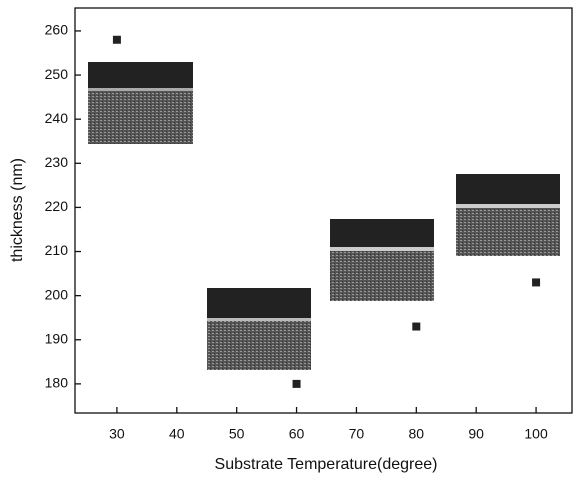 The image size is (574, 477). Describe the element at coordinates (417, 434) in the screenshot. I see `x-tick-label: 80` at that location.